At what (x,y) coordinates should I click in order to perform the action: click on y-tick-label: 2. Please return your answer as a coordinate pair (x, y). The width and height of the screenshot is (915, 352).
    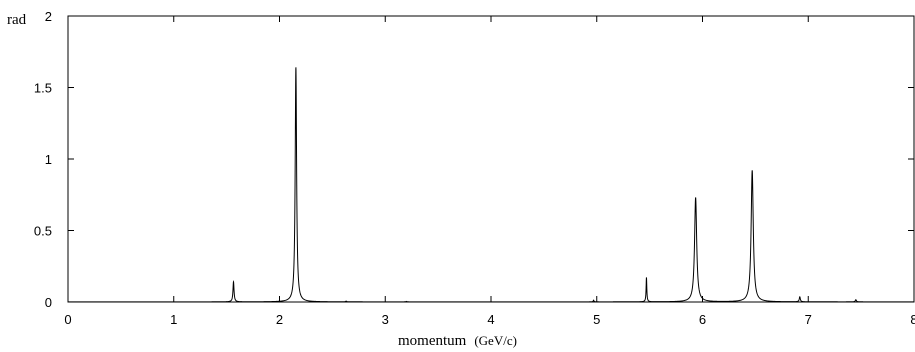
    Looking at the image, I should click on (48, 16).